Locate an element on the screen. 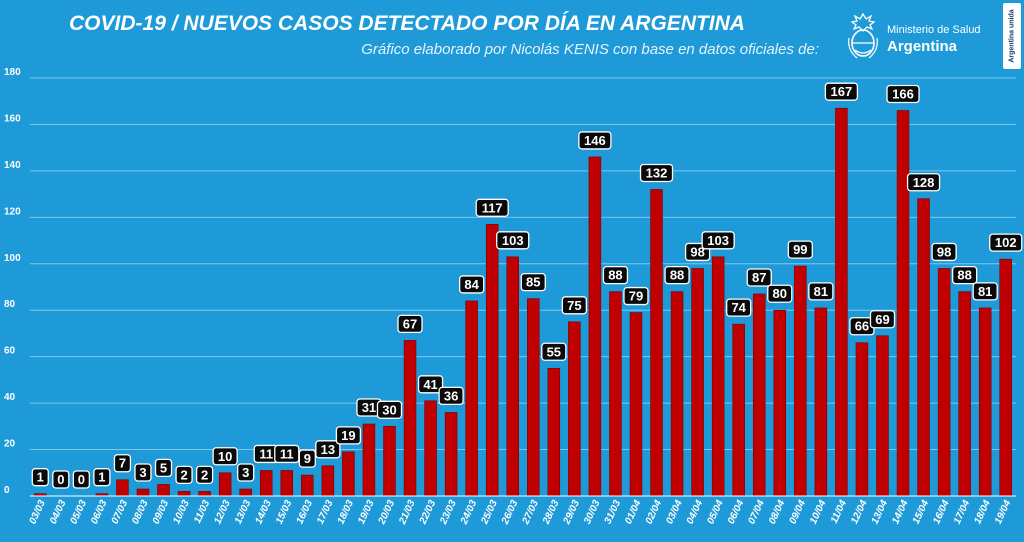 This screenshot has height=542, width=1024. x-tick-label: 01/04 is located at coordinates (633, 512).